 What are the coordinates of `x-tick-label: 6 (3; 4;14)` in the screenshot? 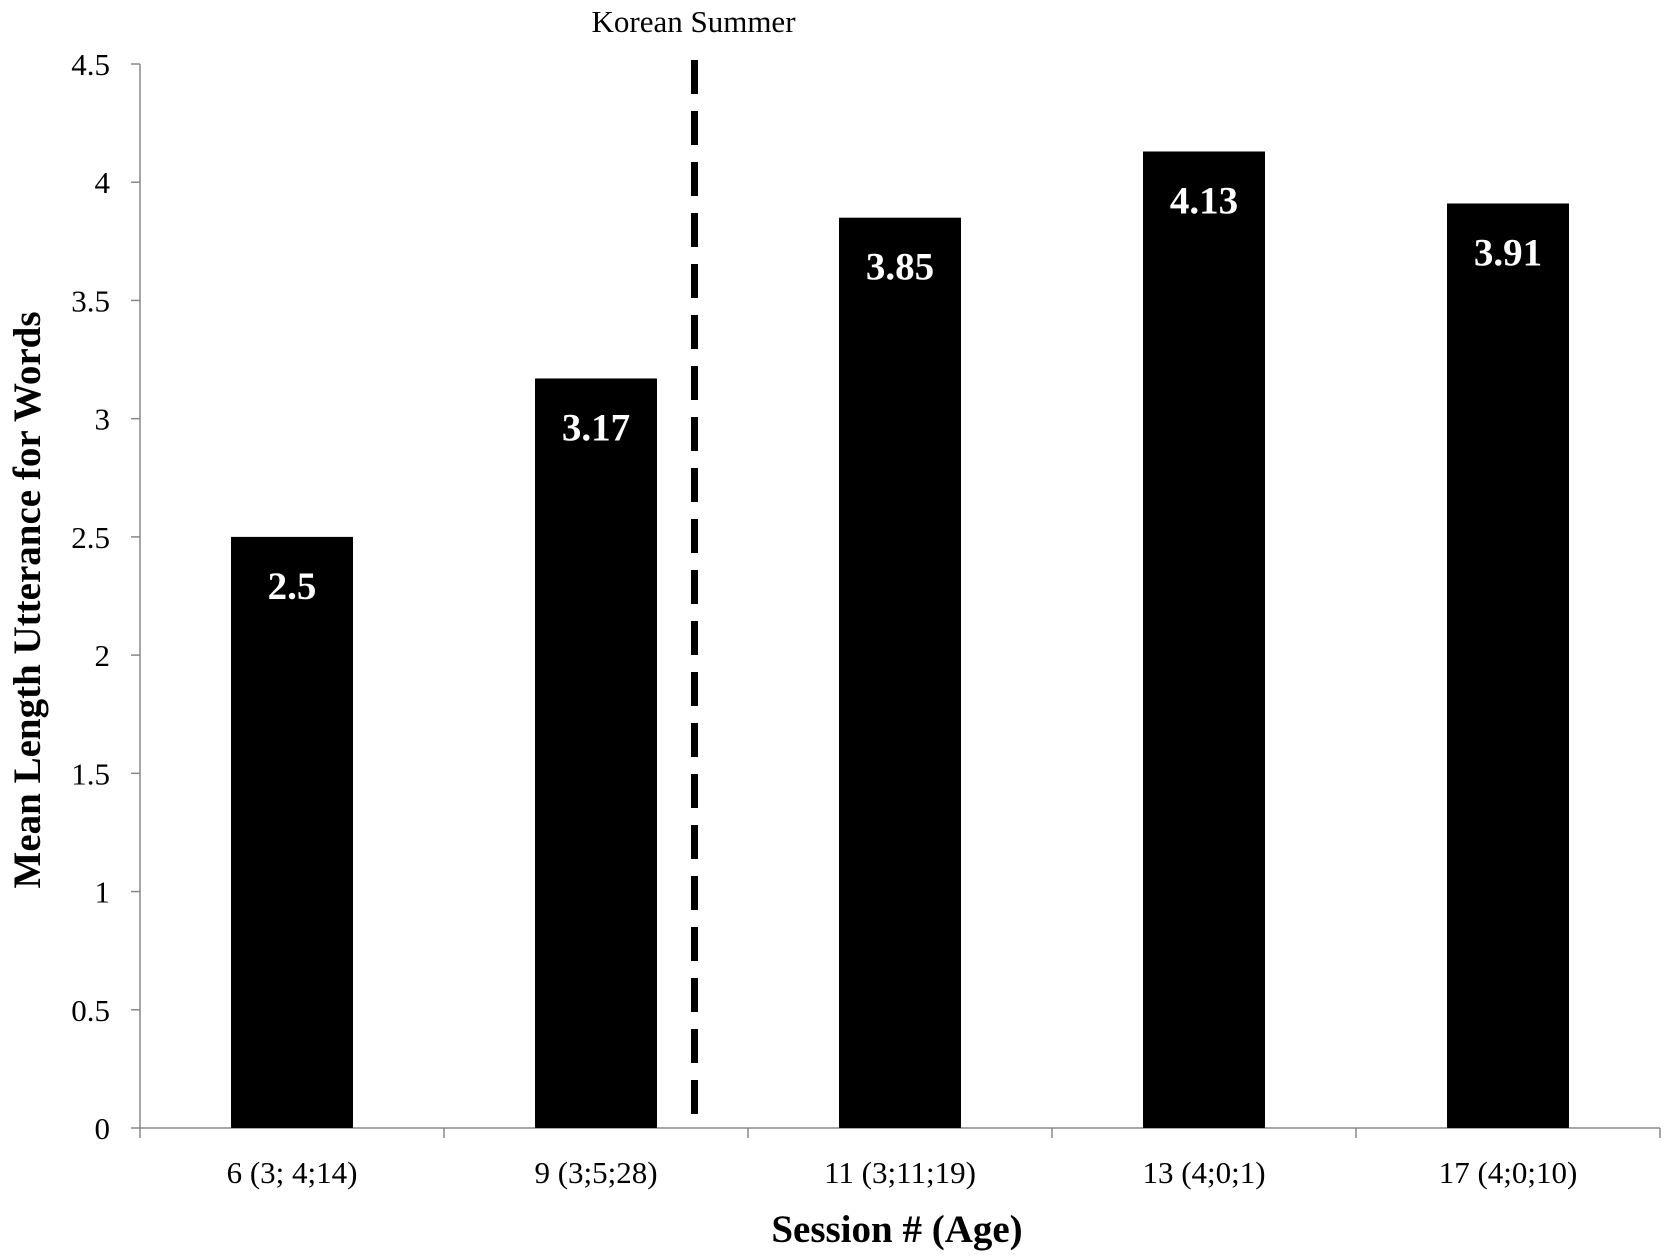 It's located at (292, 1172).